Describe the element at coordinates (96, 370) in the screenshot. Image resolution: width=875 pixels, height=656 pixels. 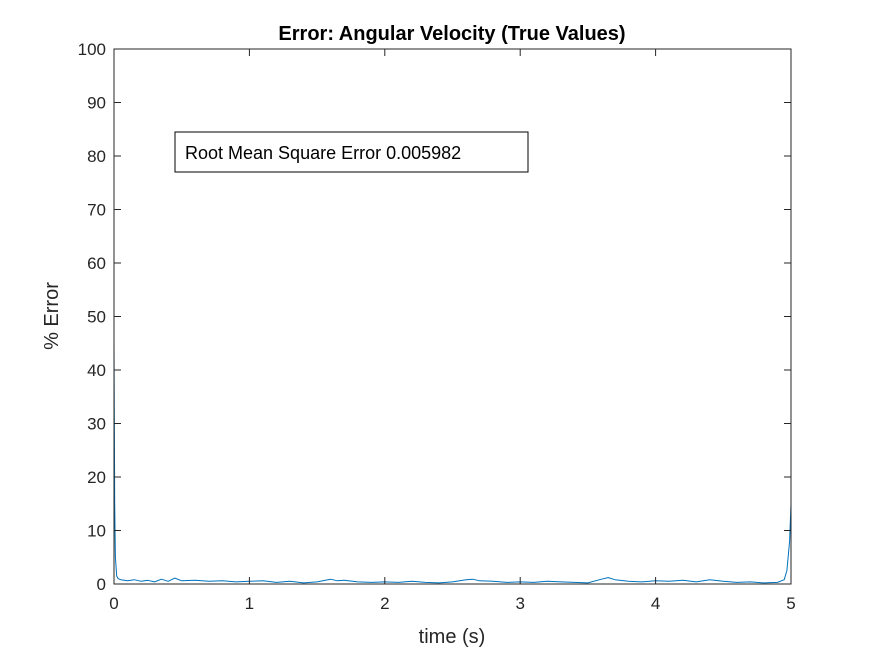
I see `y-tick-label: 40` at that location.